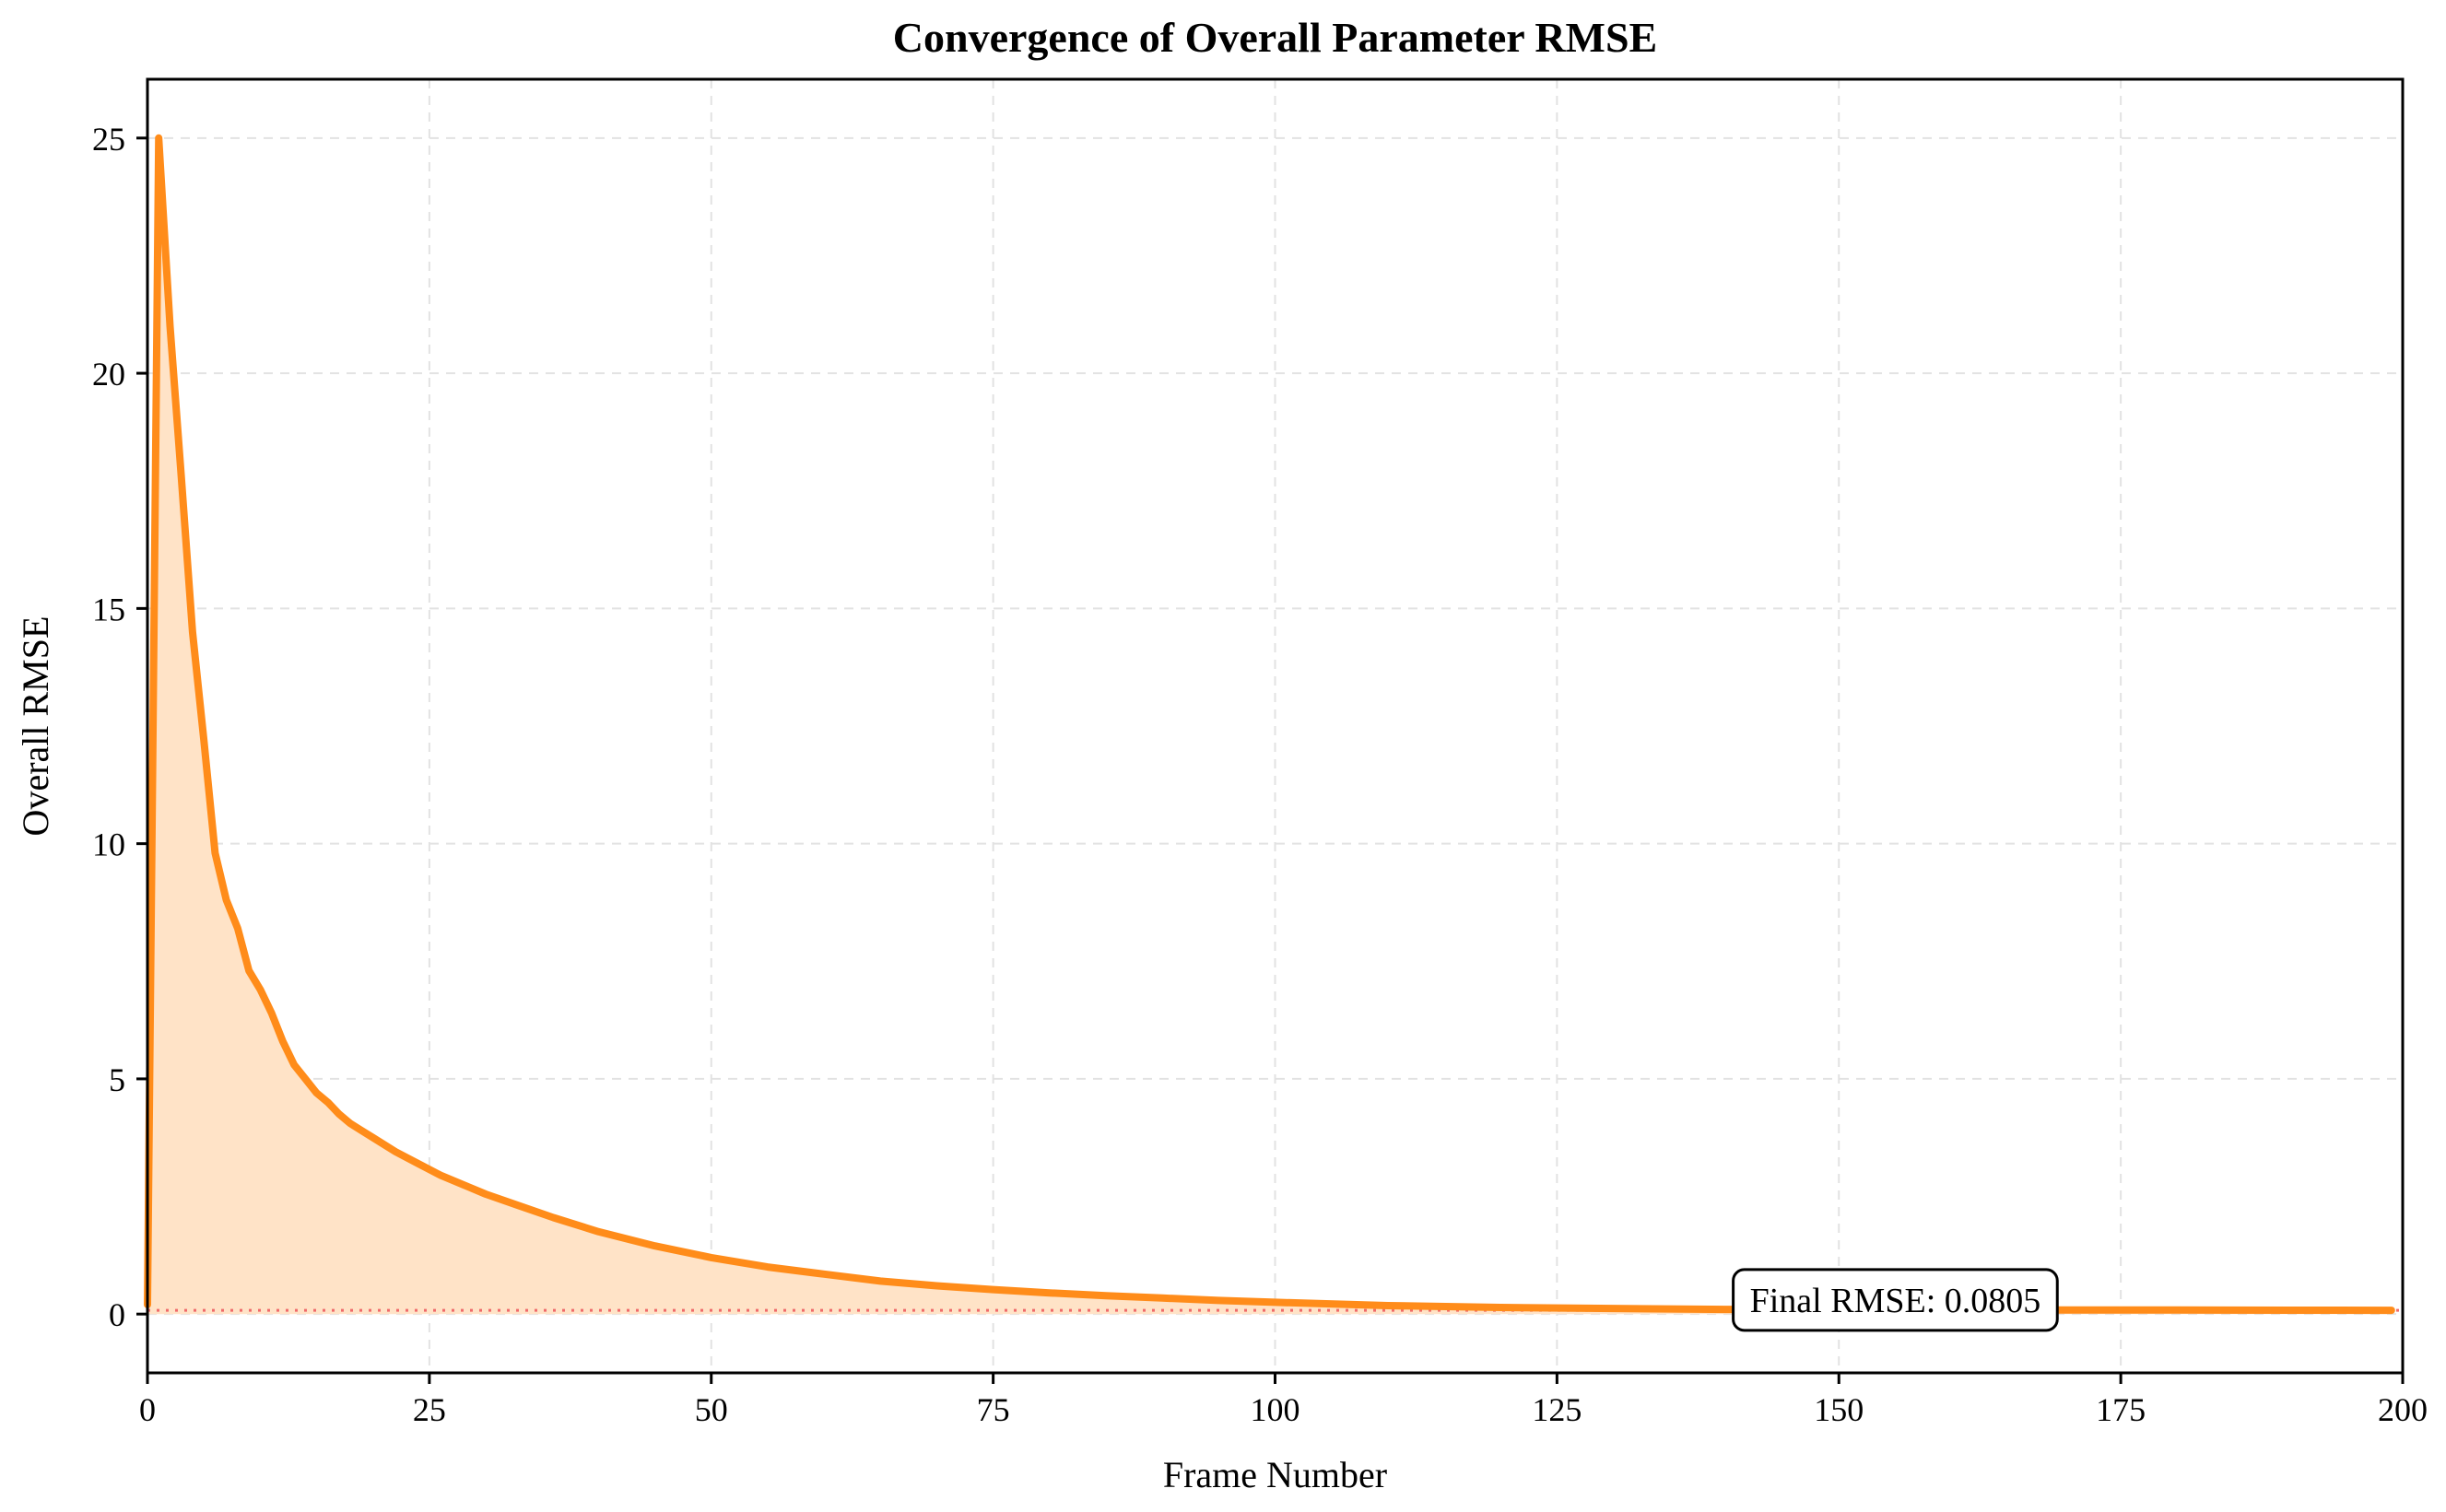 Image resolution: width=2446 pixels, height=1512 pixels. I want to click on x-tick-label-6: 150, so click(1839, 1409).